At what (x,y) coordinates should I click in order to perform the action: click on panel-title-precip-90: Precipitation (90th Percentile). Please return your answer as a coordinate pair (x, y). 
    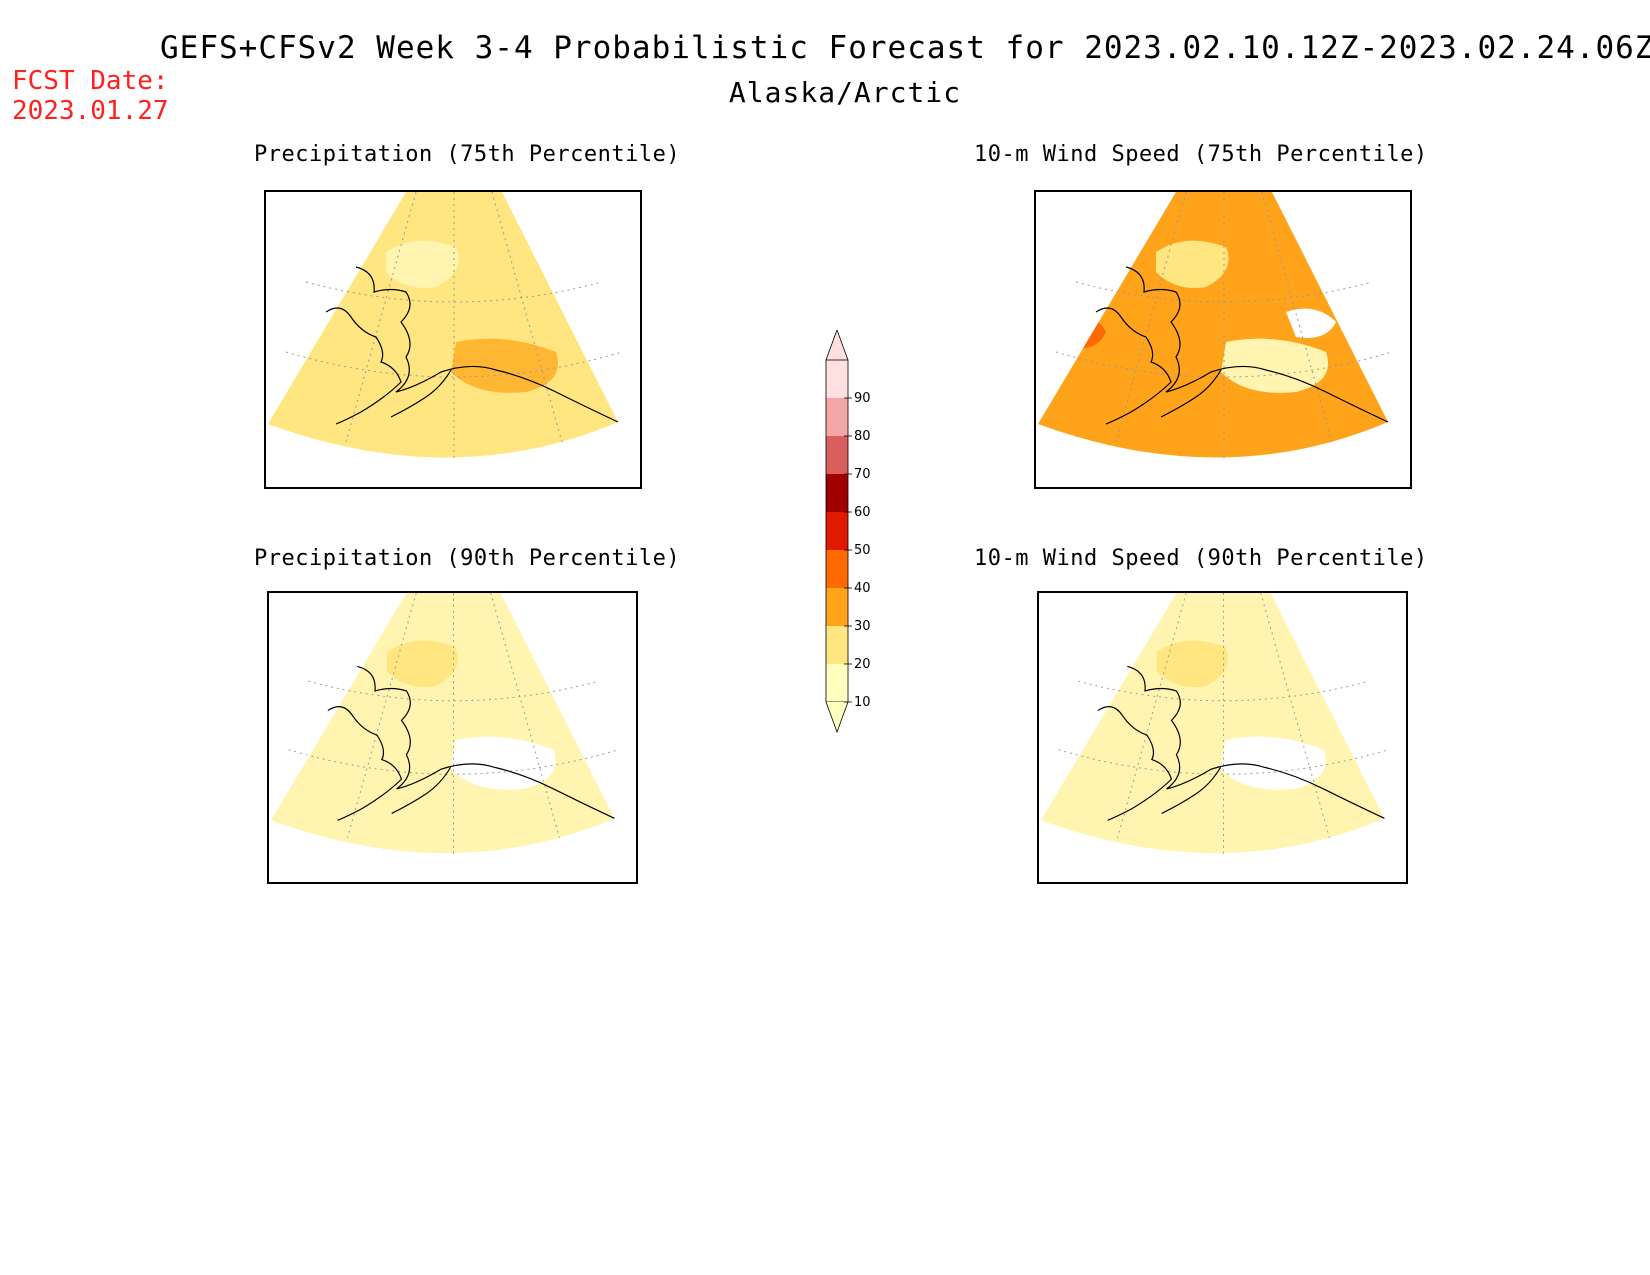
    Looking at the image, I should click on (467, 558).